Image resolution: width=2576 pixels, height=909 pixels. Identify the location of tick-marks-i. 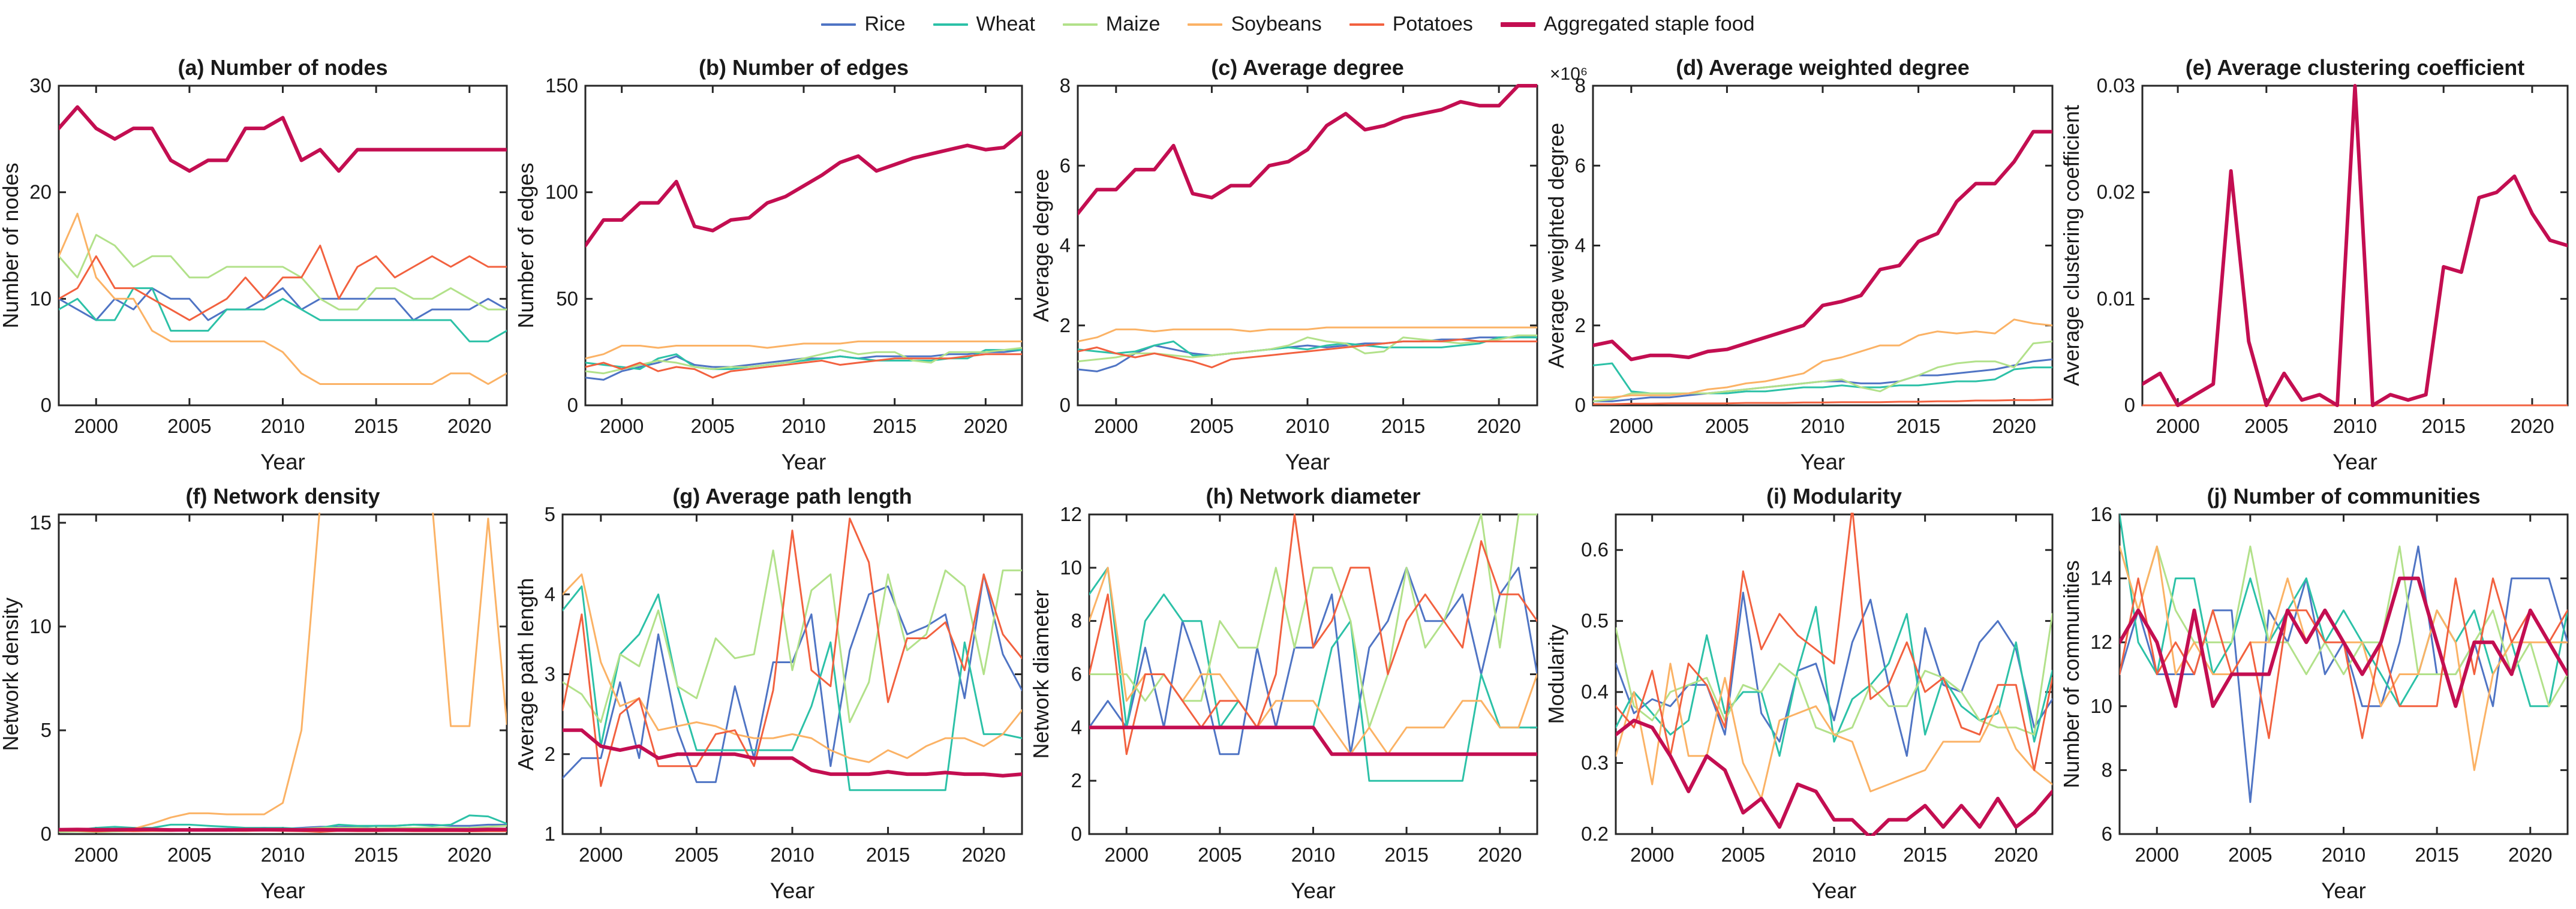
(1834, 674).